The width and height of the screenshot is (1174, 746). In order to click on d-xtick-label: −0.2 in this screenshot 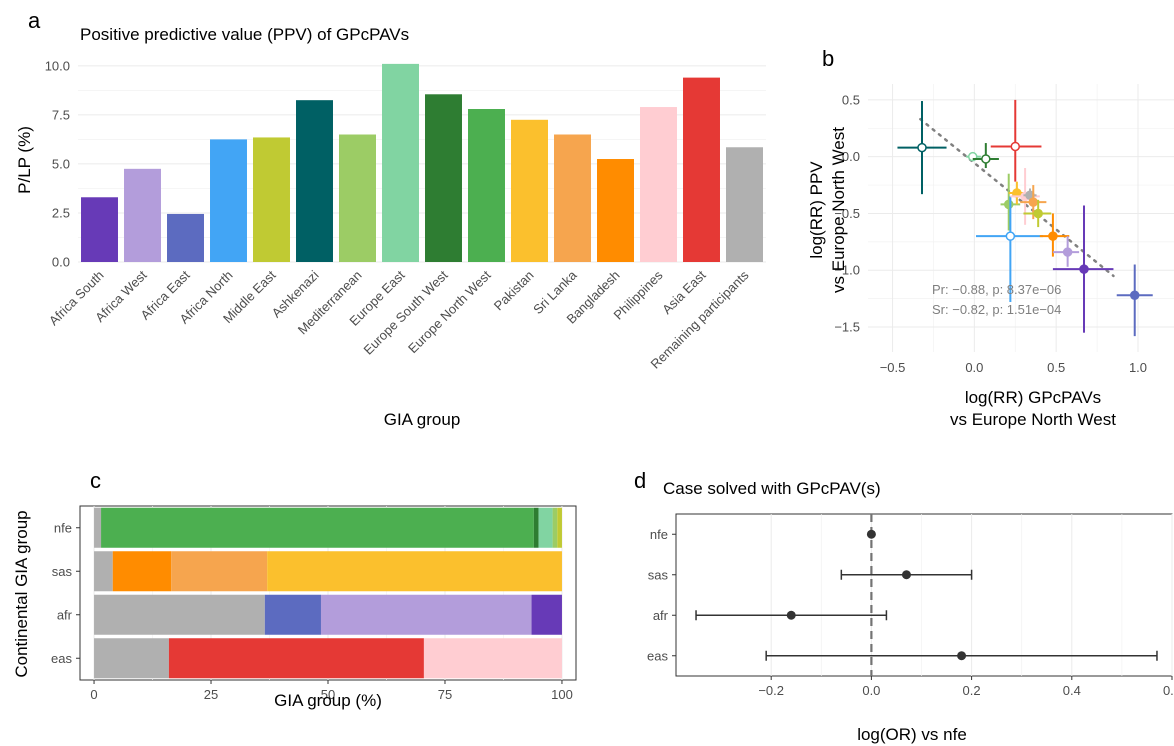, I will do `click(771, 690)`.